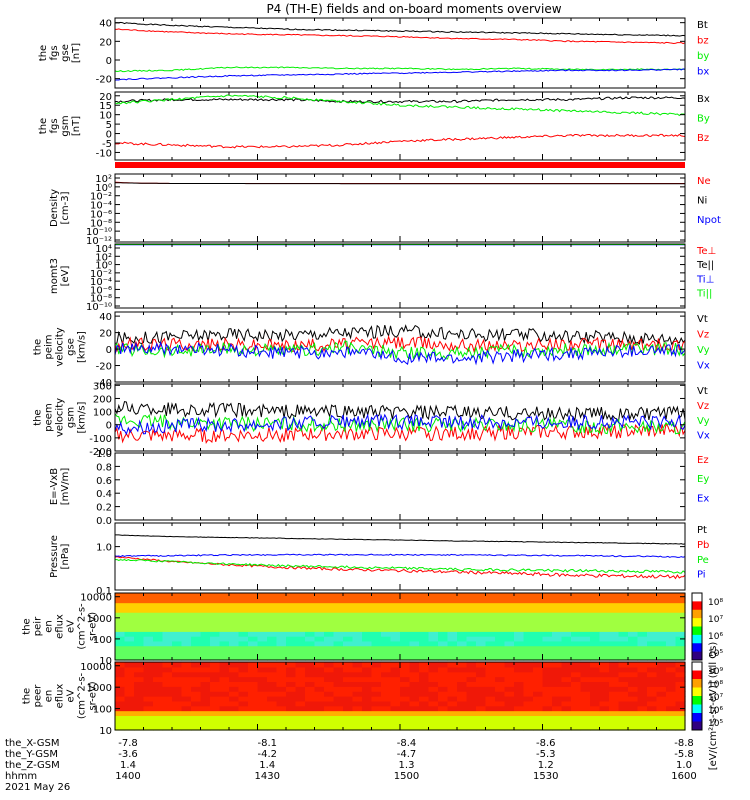 Image resolution: width=750 pixels, height=800 pixels. What do you see at coordinates (706, 251) in the screenshot?
I see `legend-temperature: Te⊥` at bounding box center [706, 251].